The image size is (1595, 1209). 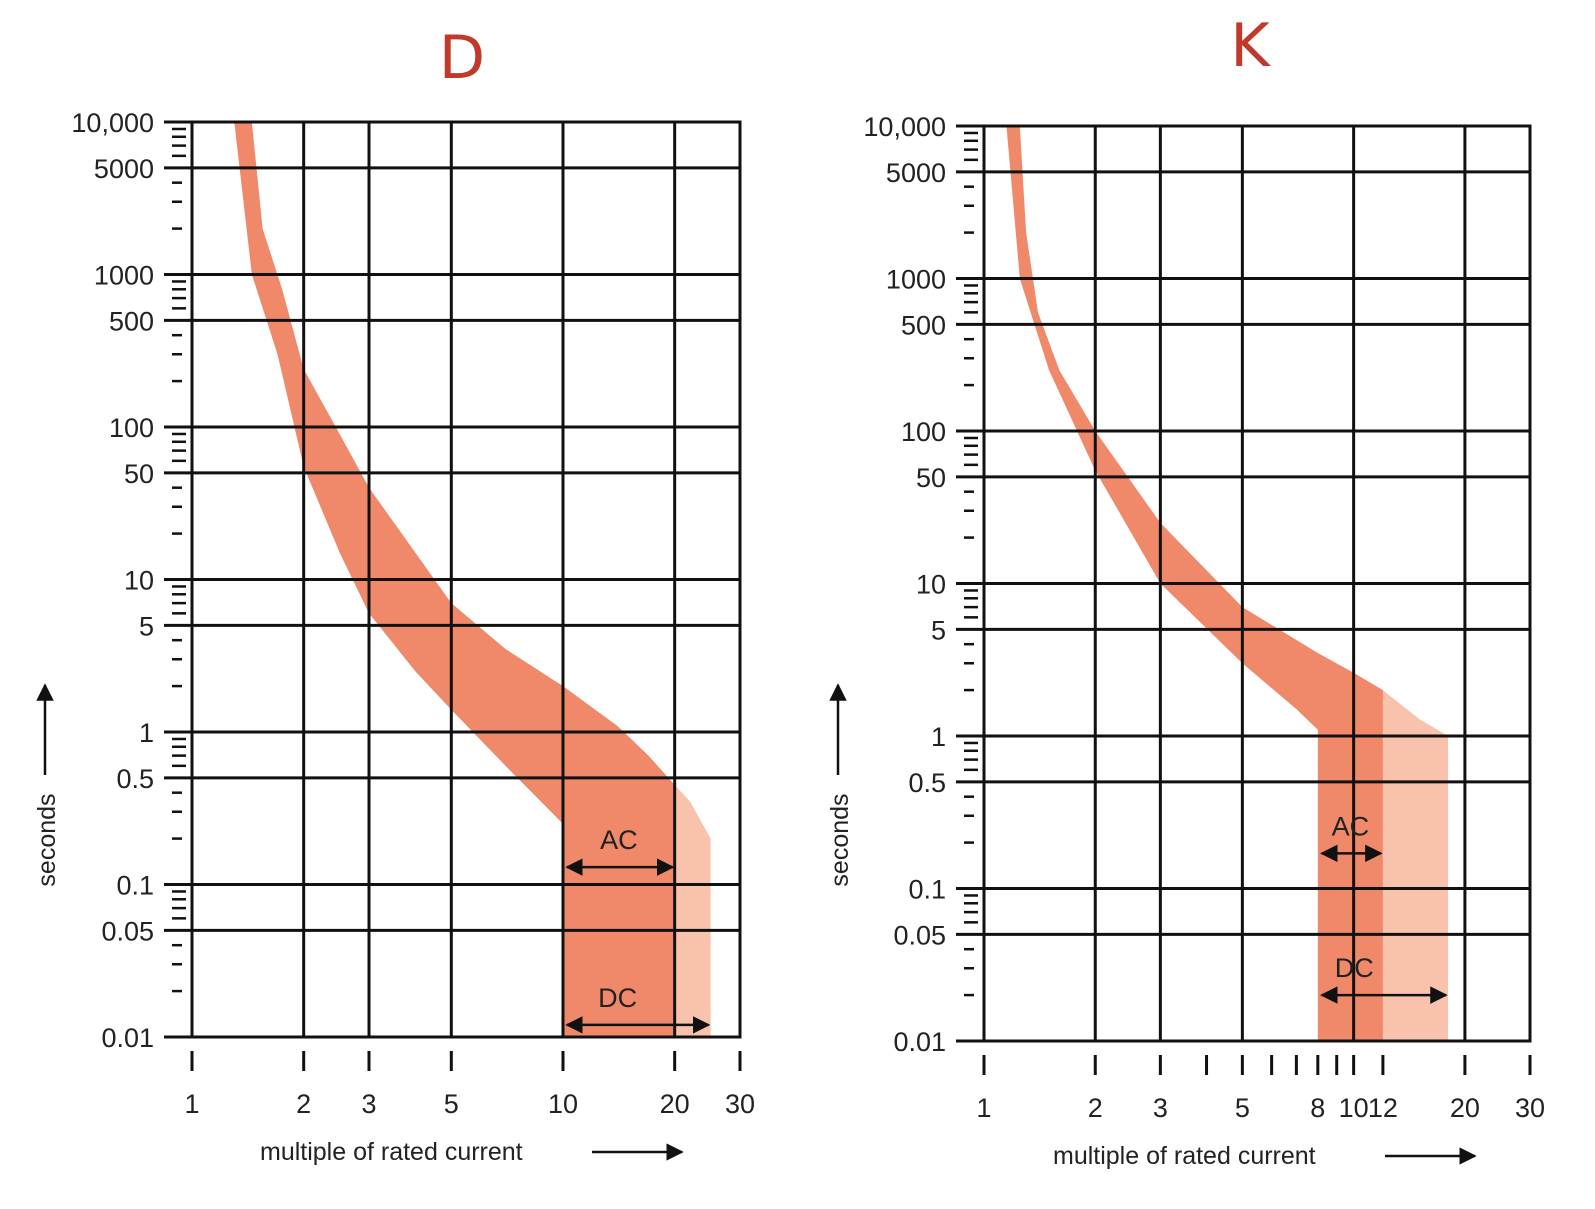 I want to click on chart-0-y-tick-label: 10, so click(x=139, y=581).